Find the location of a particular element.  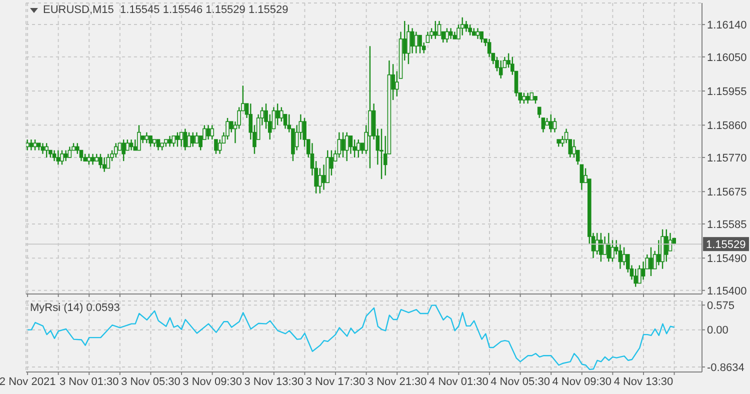

y-tick-label: 1.15675 is located at coordinates (727, 192).